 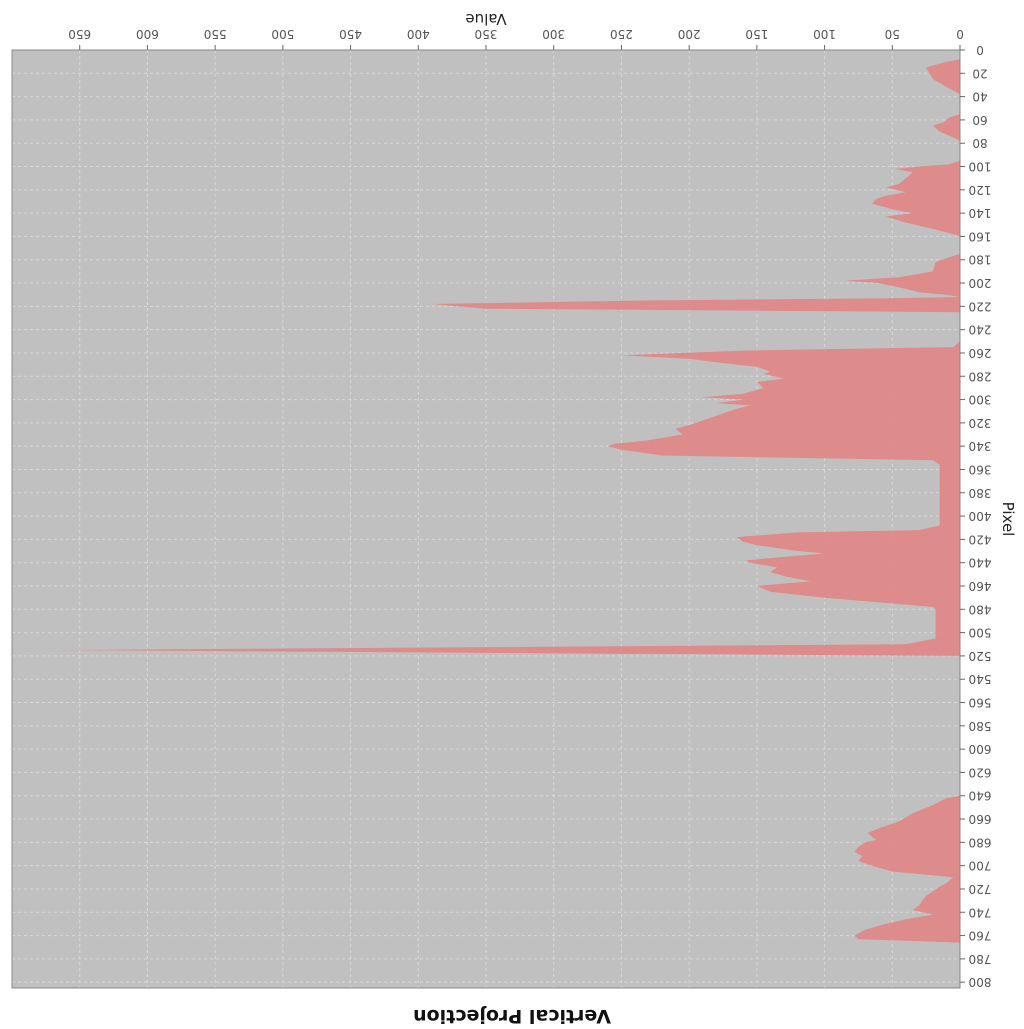 What do you see at coordinates (512, 1014) in the screenshot?
I see `chart-title: Vertical Projection` at bounding box center [512, 1014].